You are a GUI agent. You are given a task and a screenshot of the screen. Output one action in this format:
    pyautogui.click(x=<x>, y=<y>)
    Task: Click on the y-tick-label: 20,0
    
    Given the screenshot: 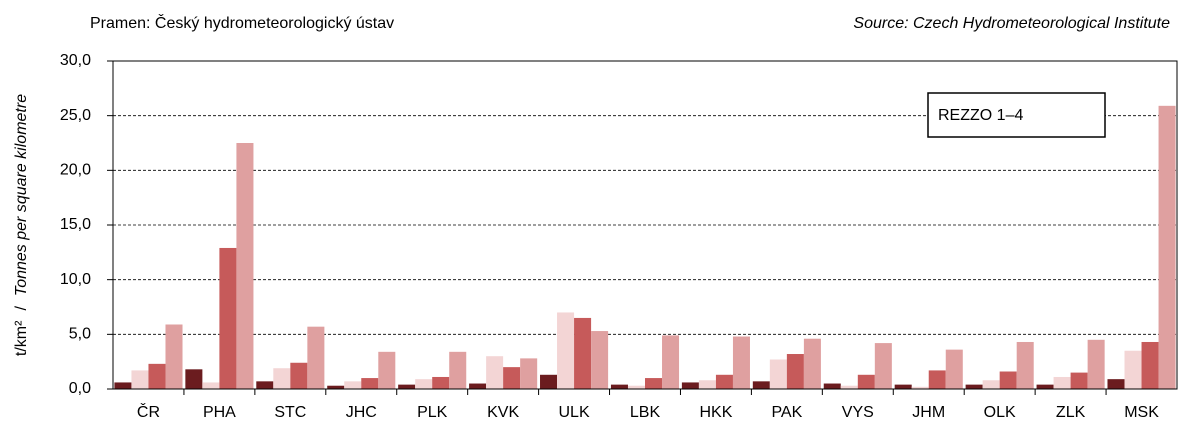 What is the action you would take?
    pyautogui.click(x=75, y=170)
    